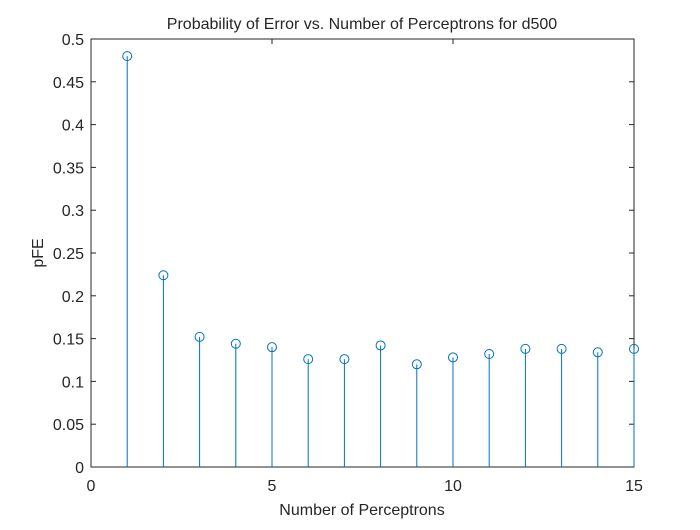 The width and height of the screenshot is (700, 530). I want to click on y-tick-label: 0.05, so click(68, 425).